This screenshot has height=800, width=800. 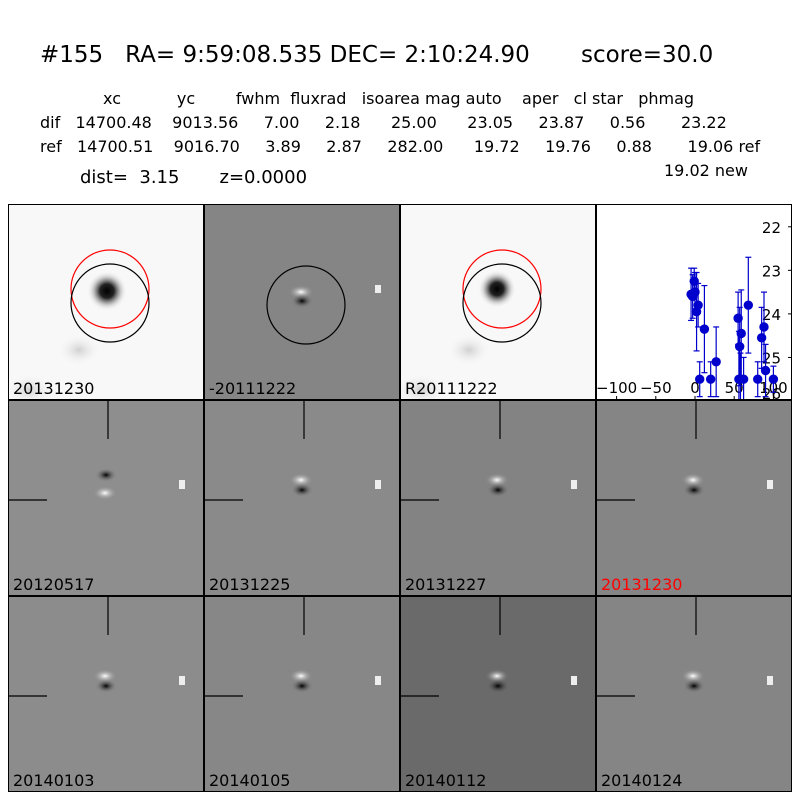 I want to click on y-tick-label: 23, so click(x=771, y=271).